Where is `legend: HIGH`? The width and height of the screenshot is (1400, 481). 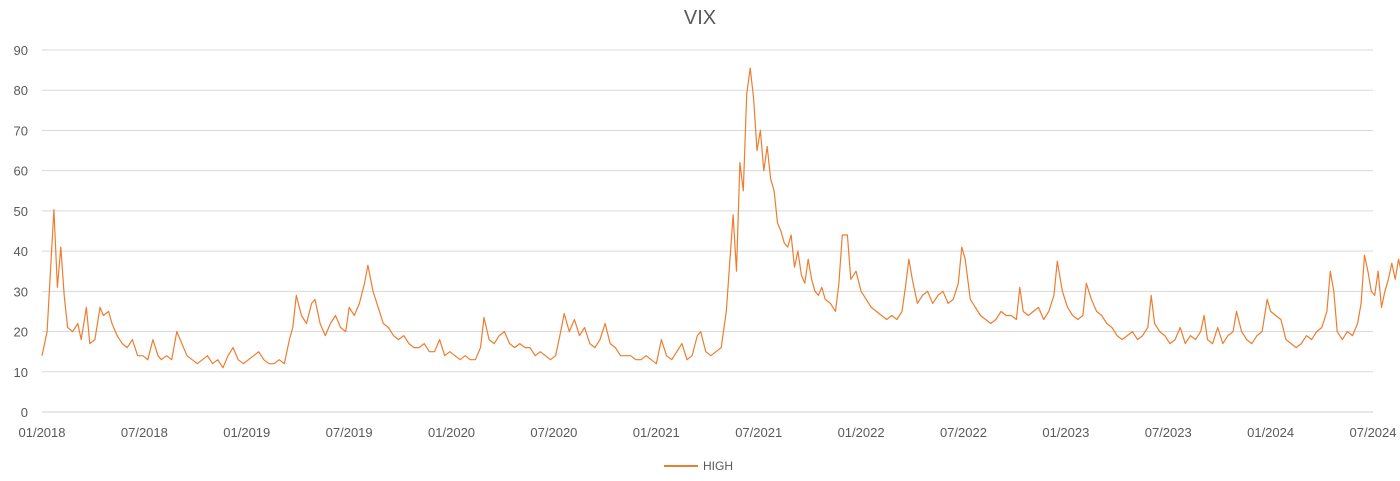
legend: HIGH is located at coordinates (698, 466).